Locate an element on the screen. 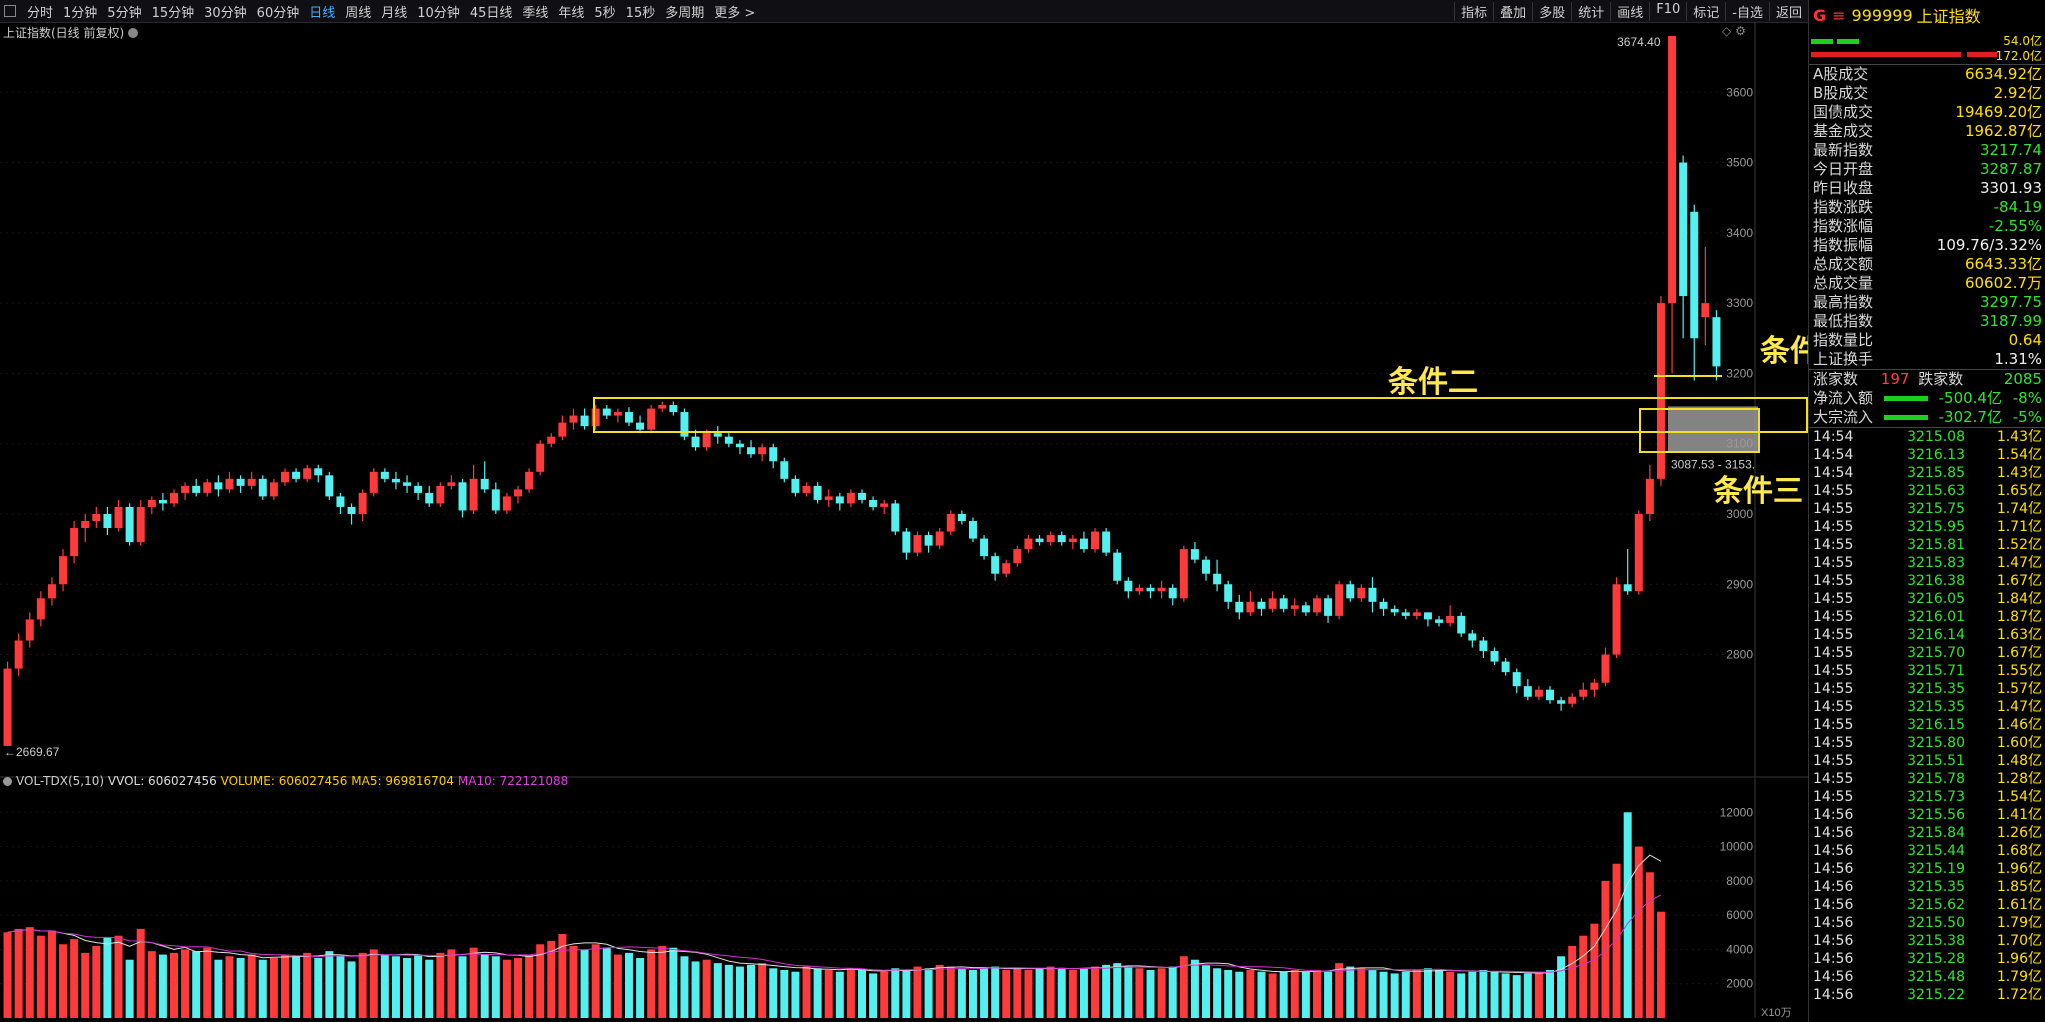 The image size is (2045, 1022). tick-amount: 1.67亿 is located at coordinates (2019, 581).